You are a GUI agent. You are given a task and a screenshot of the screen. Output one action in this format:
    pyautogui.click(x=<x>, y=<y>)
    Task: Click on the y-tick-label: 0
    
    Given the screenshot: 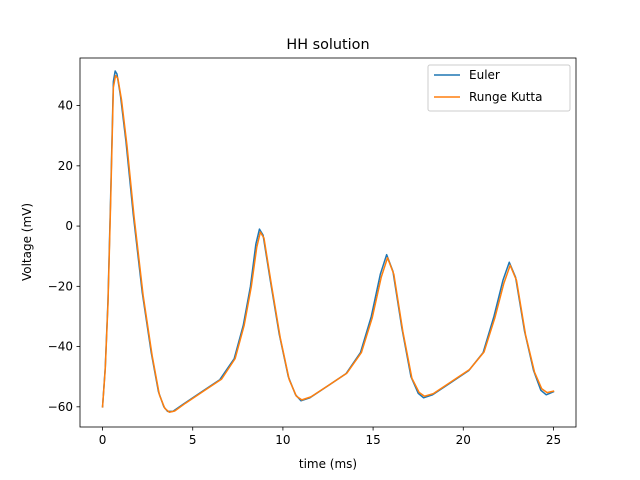 What is the action you would take?
    pyautogui.click(x=69, y=226)
    